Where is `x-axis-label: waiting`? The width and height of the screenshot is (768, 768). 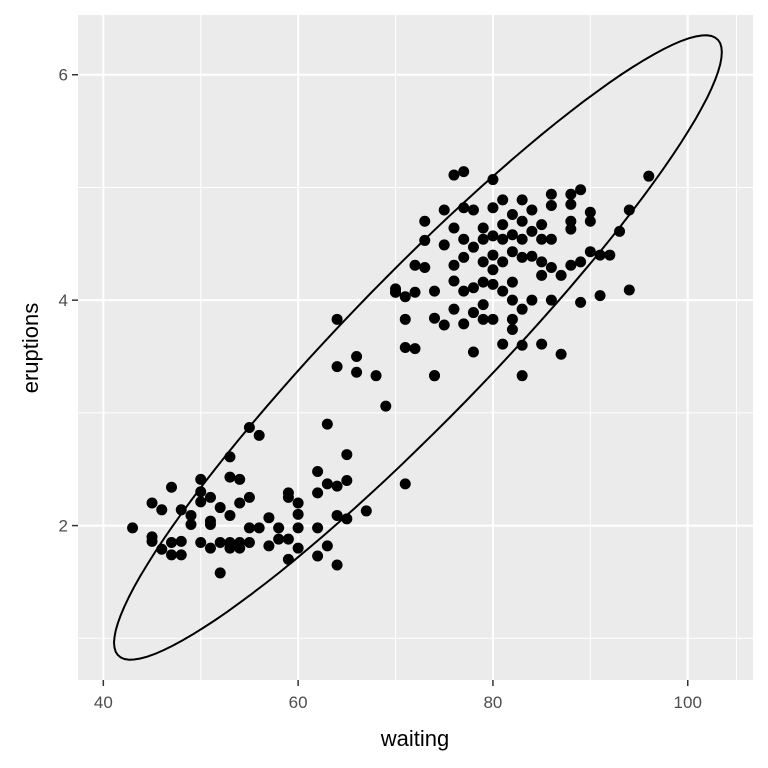 x-axis-label: waiting is located at coordinates (414, 738).